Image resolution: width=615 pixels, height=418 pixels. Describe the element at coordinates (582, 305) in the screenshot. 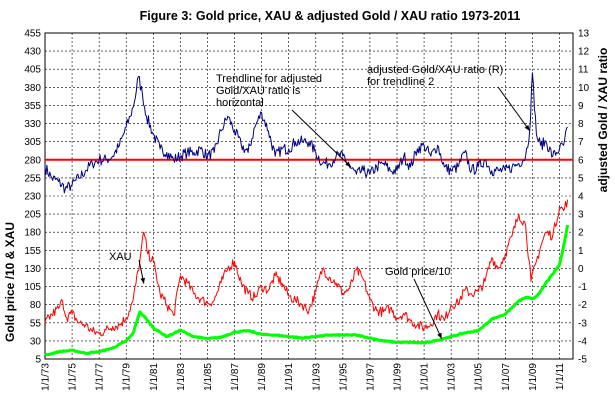

I see `y-tick-label-right: -2` at that location.